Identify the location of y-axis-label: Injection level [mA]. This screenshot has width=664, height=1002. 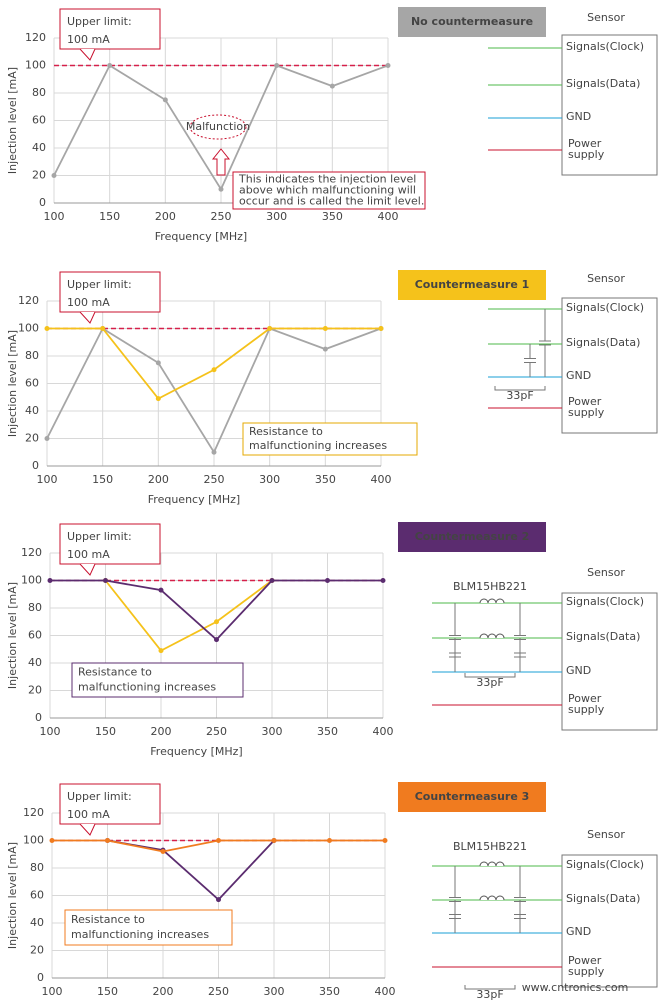
(12, 895).